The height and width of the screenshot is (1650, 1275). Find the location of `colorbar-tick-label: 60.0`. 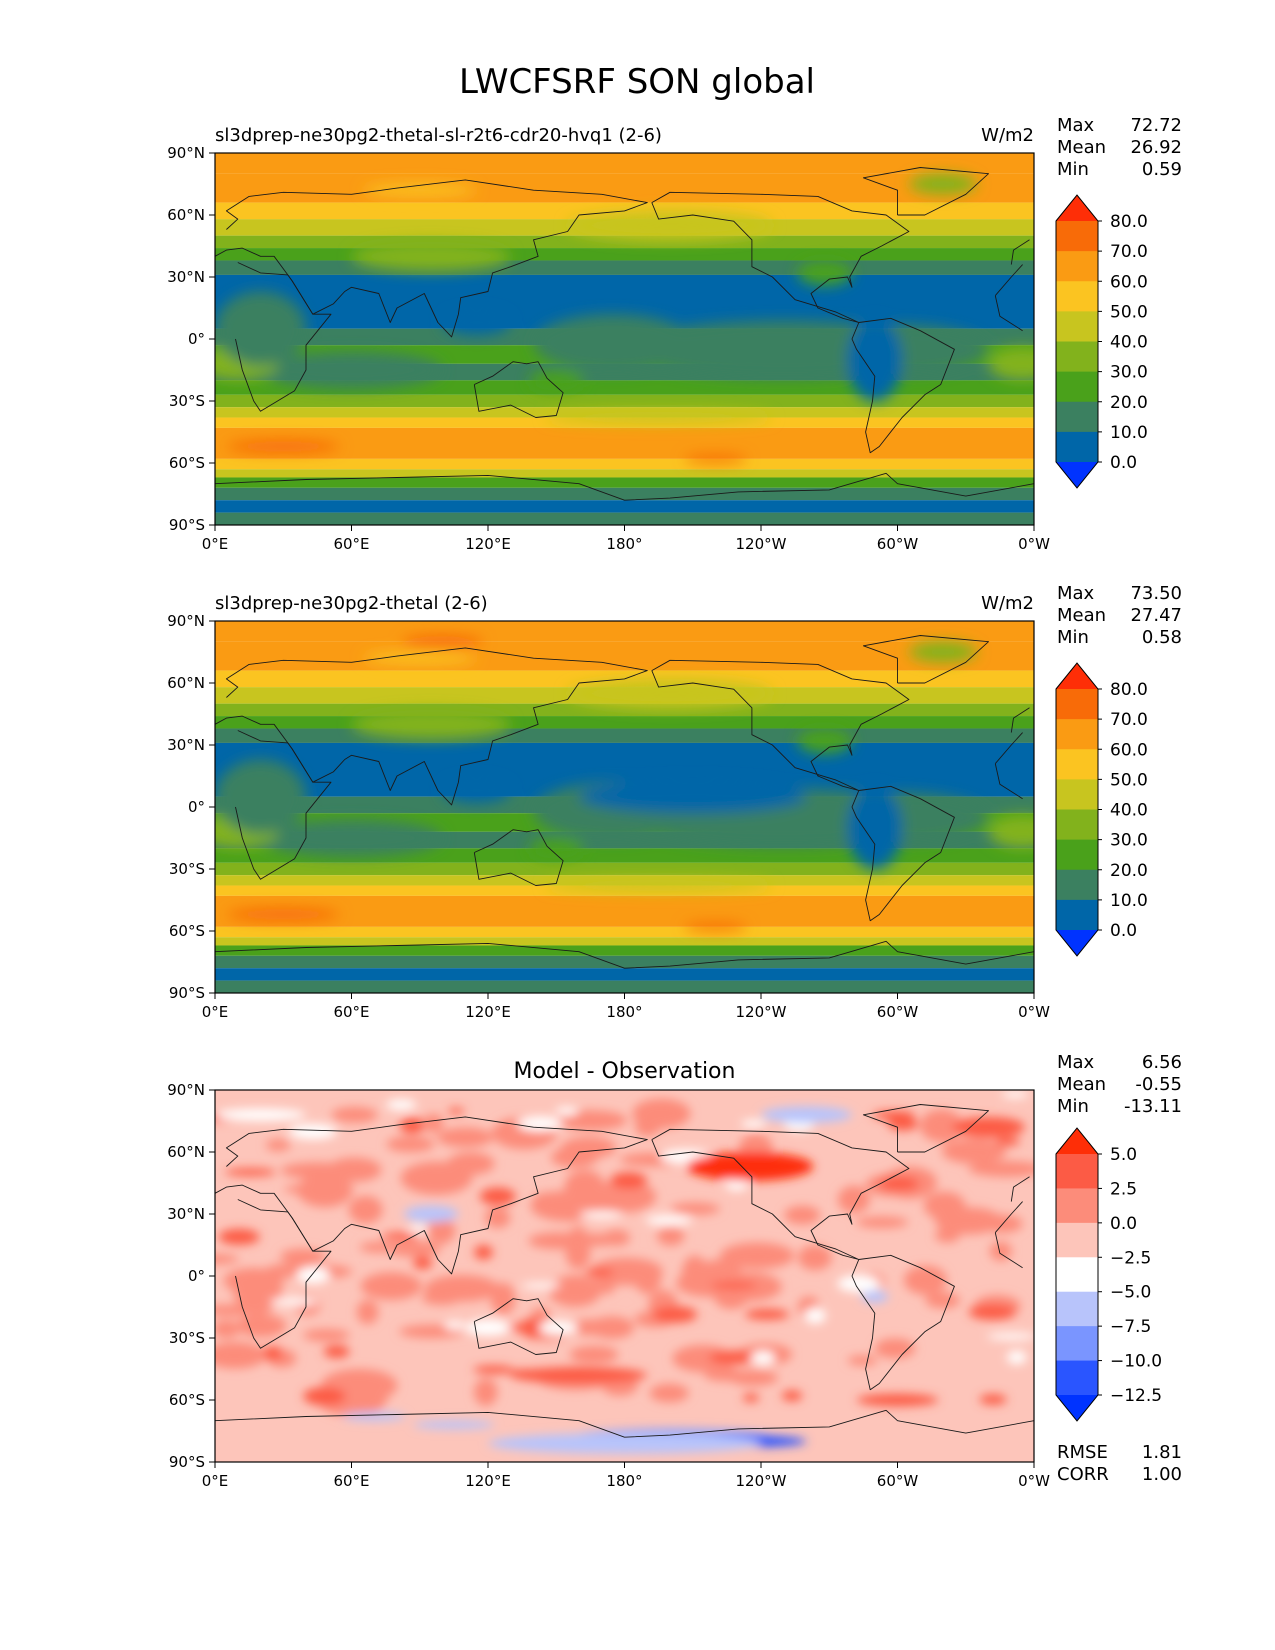

colorbar-tick-label: 60.0 is located at coordinates (1129, 282).